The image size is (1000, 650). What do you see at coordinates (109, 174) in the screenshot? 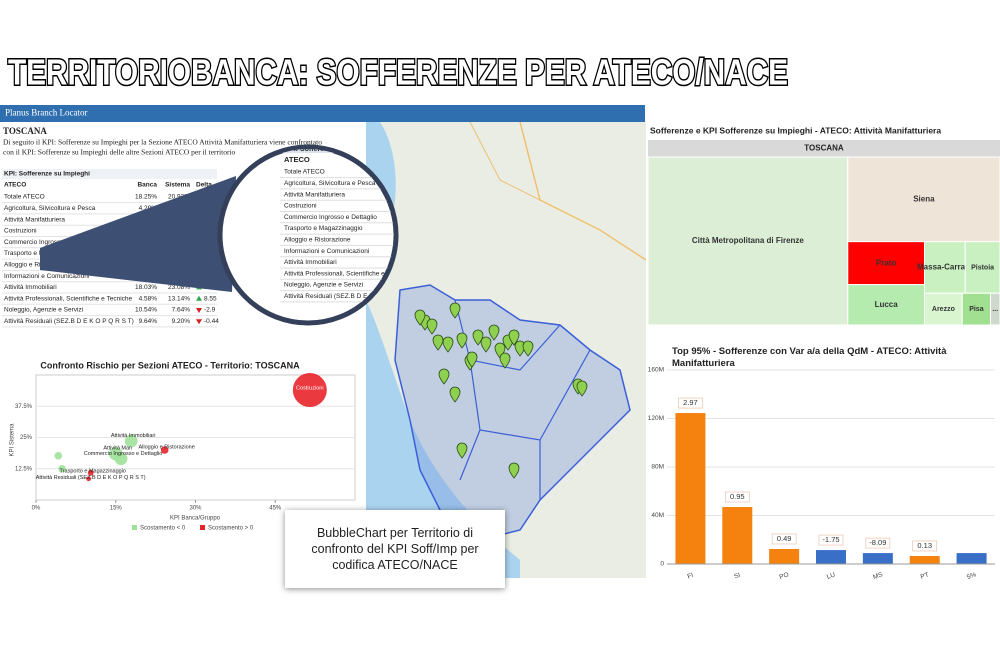
I see `table-title-bg` at bounding box center [109, 174].